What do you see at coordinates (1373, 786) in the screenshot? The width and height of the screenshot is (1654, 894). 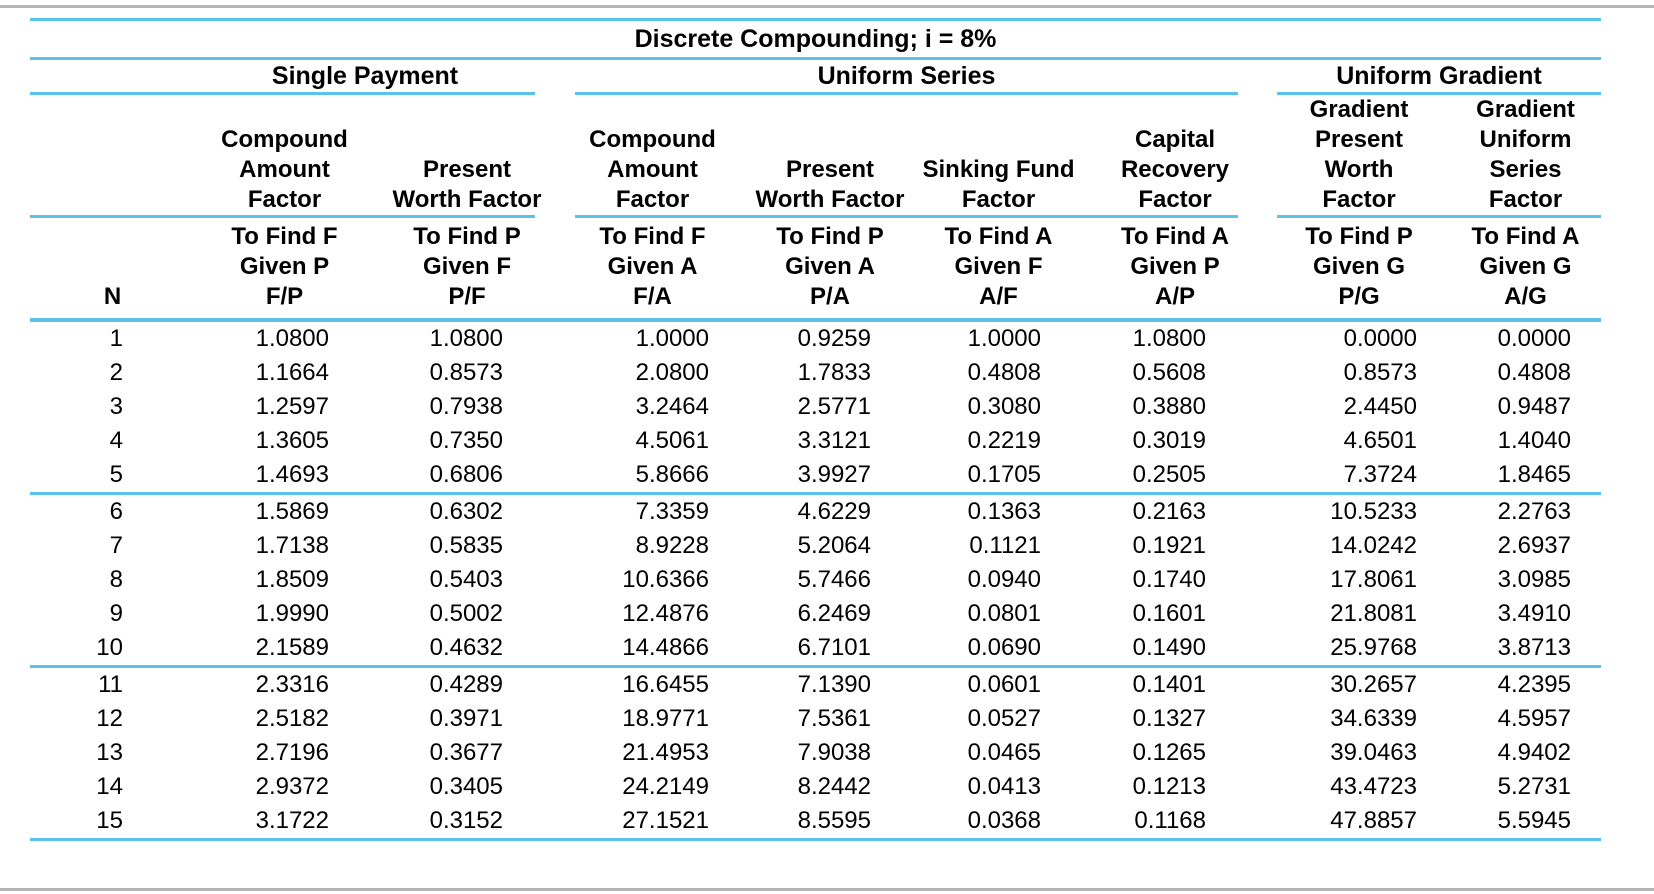 I see `value-cell: 43.4723` at bounding box center [1373, 786].